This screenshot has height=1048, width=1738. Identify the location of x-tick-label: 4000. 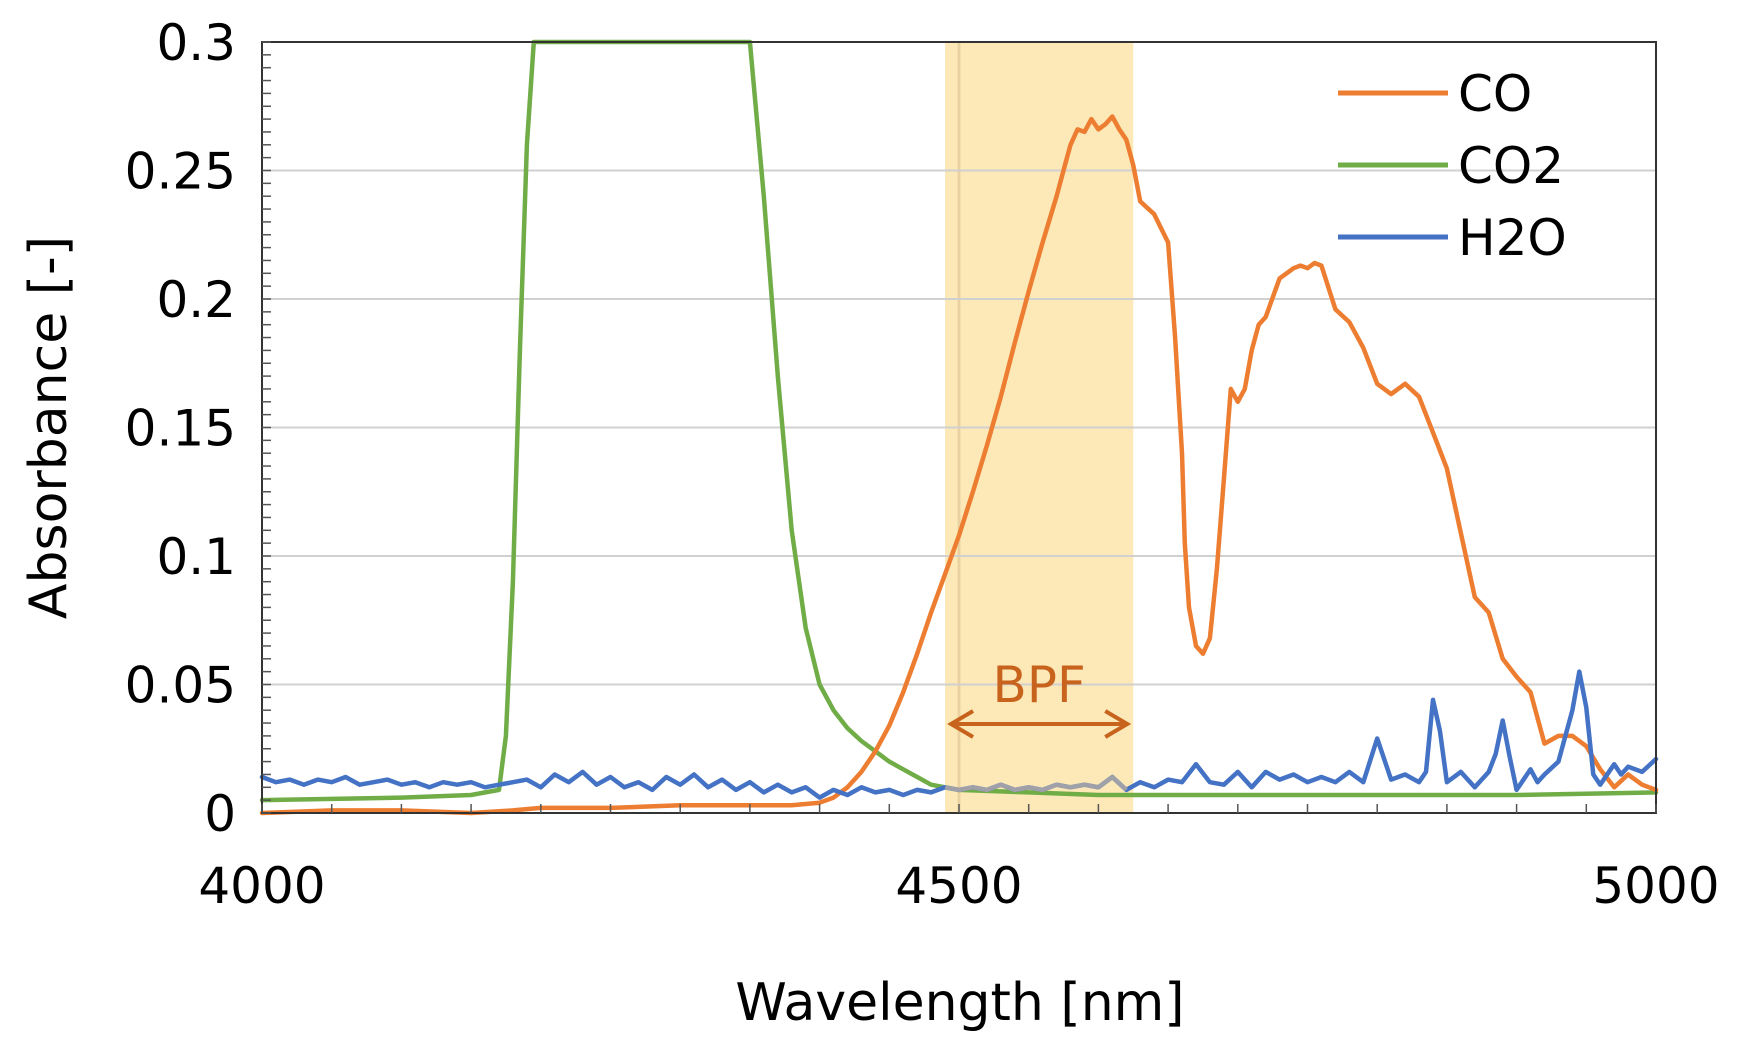
(261, 886).